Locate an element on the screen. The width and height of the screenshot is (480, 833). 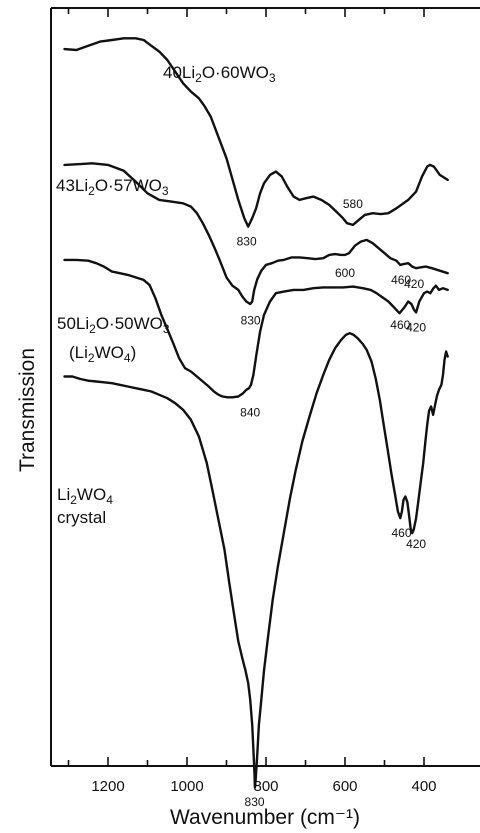
peak-label: 580 is located at coordinates (353, 204).